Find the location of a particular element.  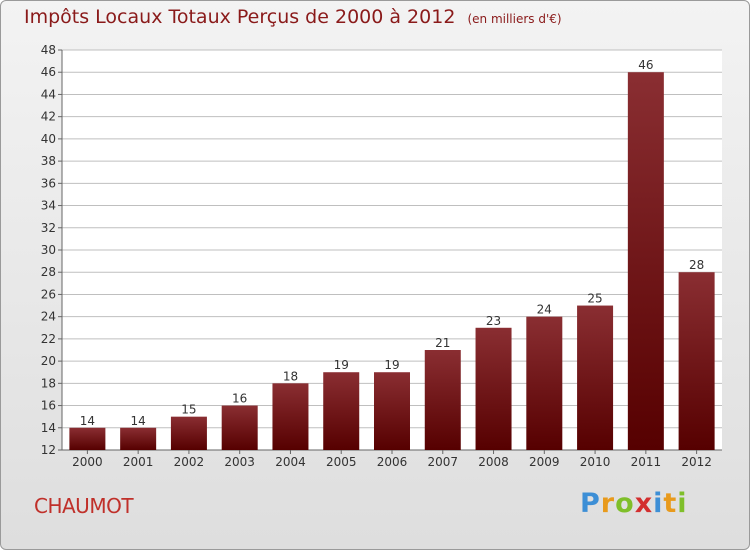

chart-unit: (en milliers d'€) is located at coordinates (514, 19).